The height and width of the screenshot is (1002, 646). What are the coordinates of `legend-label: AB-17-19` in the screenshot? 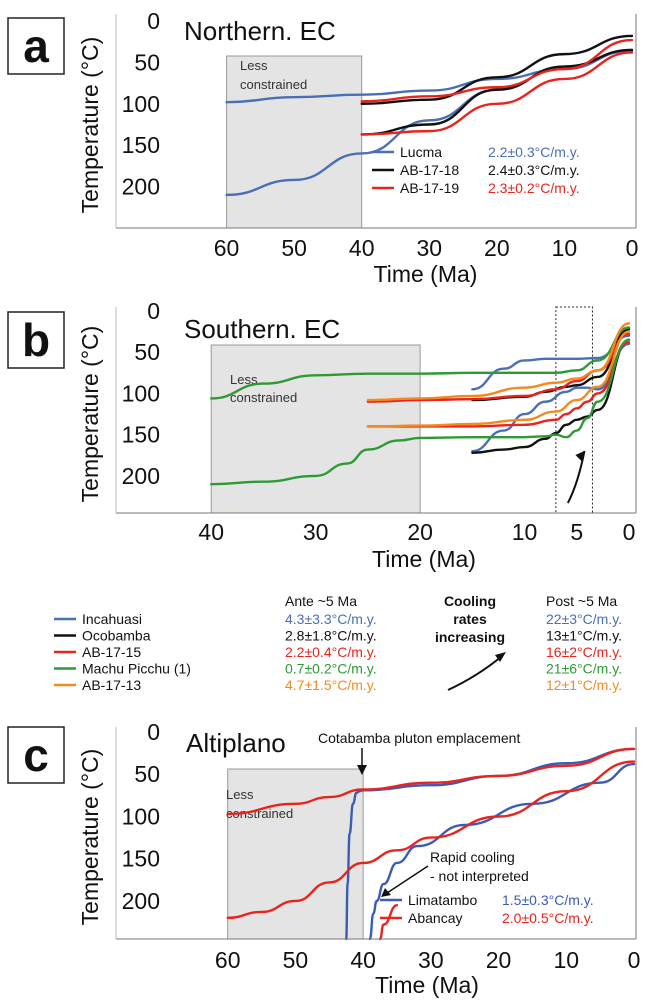 It's located at (429, 188).